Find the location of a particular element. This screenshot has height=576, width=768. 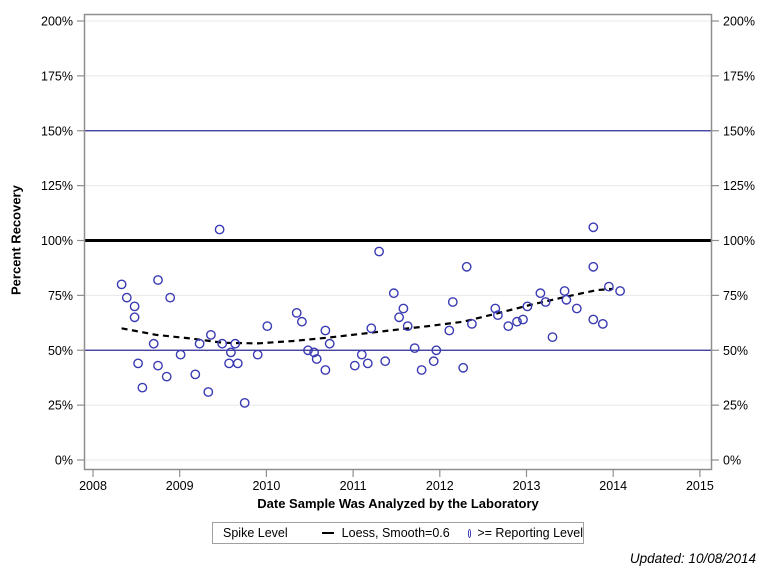

y-tick-label-right: 150% is located at coordinates (739, 131).